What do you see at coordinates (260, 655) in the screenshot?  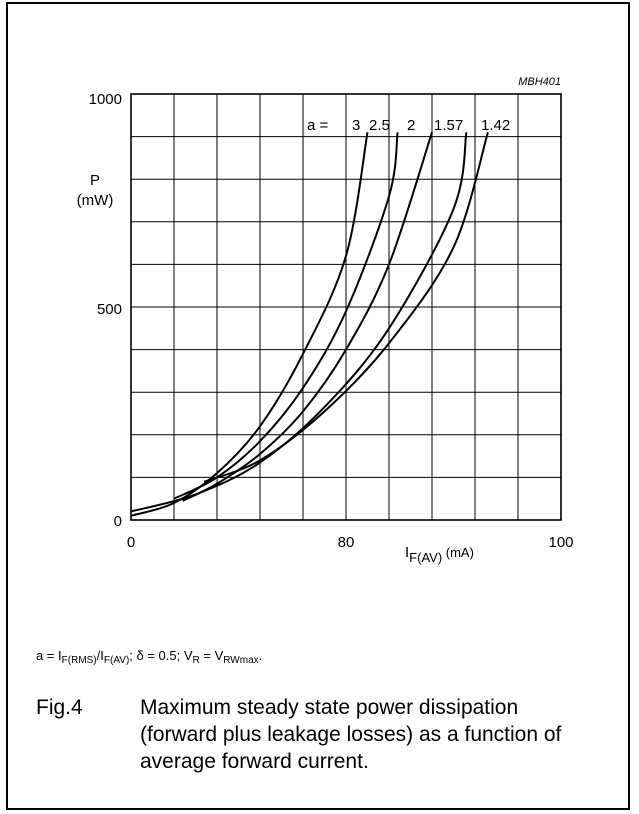 I see `note-text: .` at bounding box center [260, 655].